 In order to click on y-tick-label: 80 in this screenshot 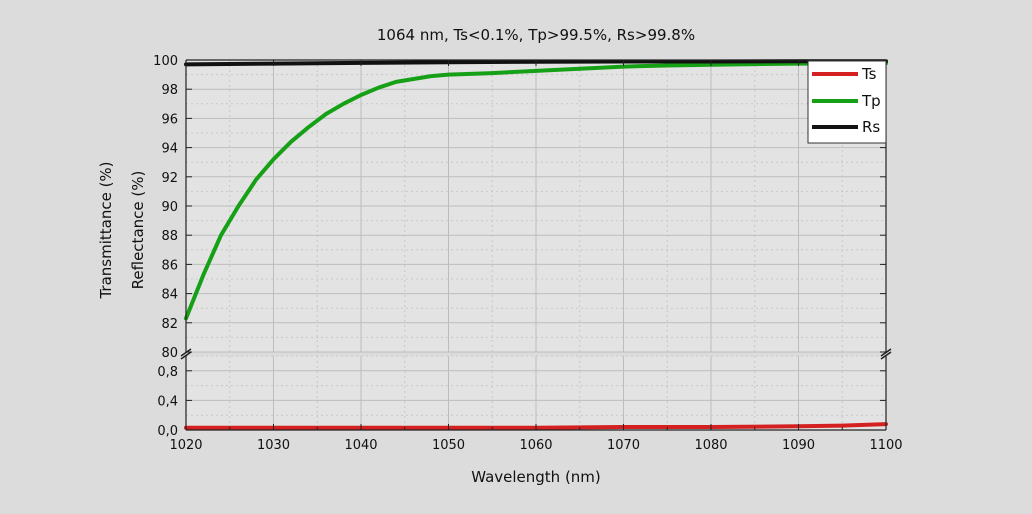, I will do `click(169, 353)`.